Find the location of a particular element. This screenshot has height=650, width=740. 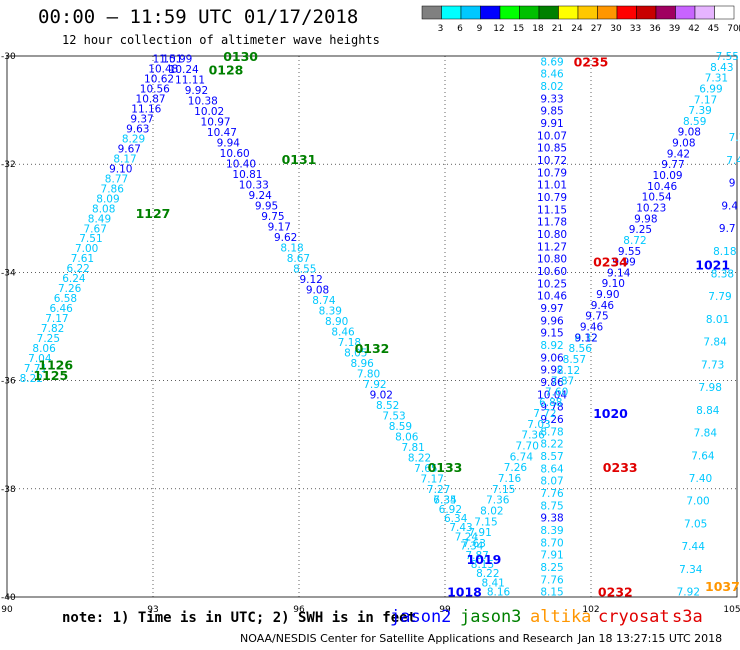

pass-time-label: 0130 is located at coordinates (240, 56).